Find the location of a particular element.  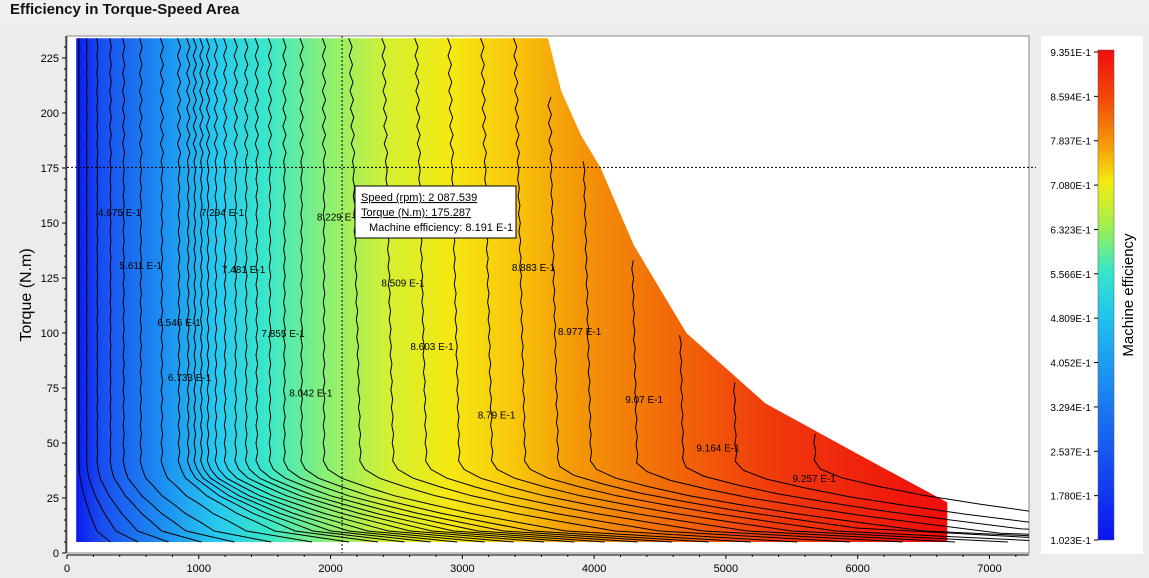

contour-label: 9.164 E-1 is located at coordinates (718, 448).